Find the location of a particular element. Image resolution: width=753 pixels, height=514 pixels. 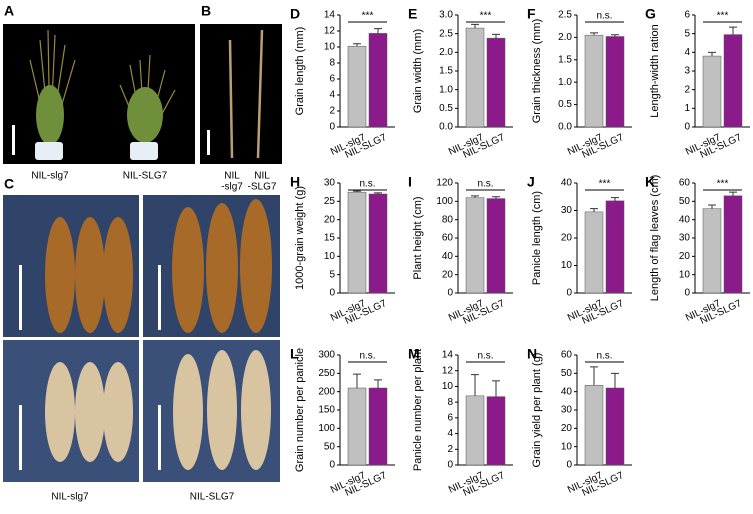

y-tick-label: 5 is located at coordinates (332, 274).